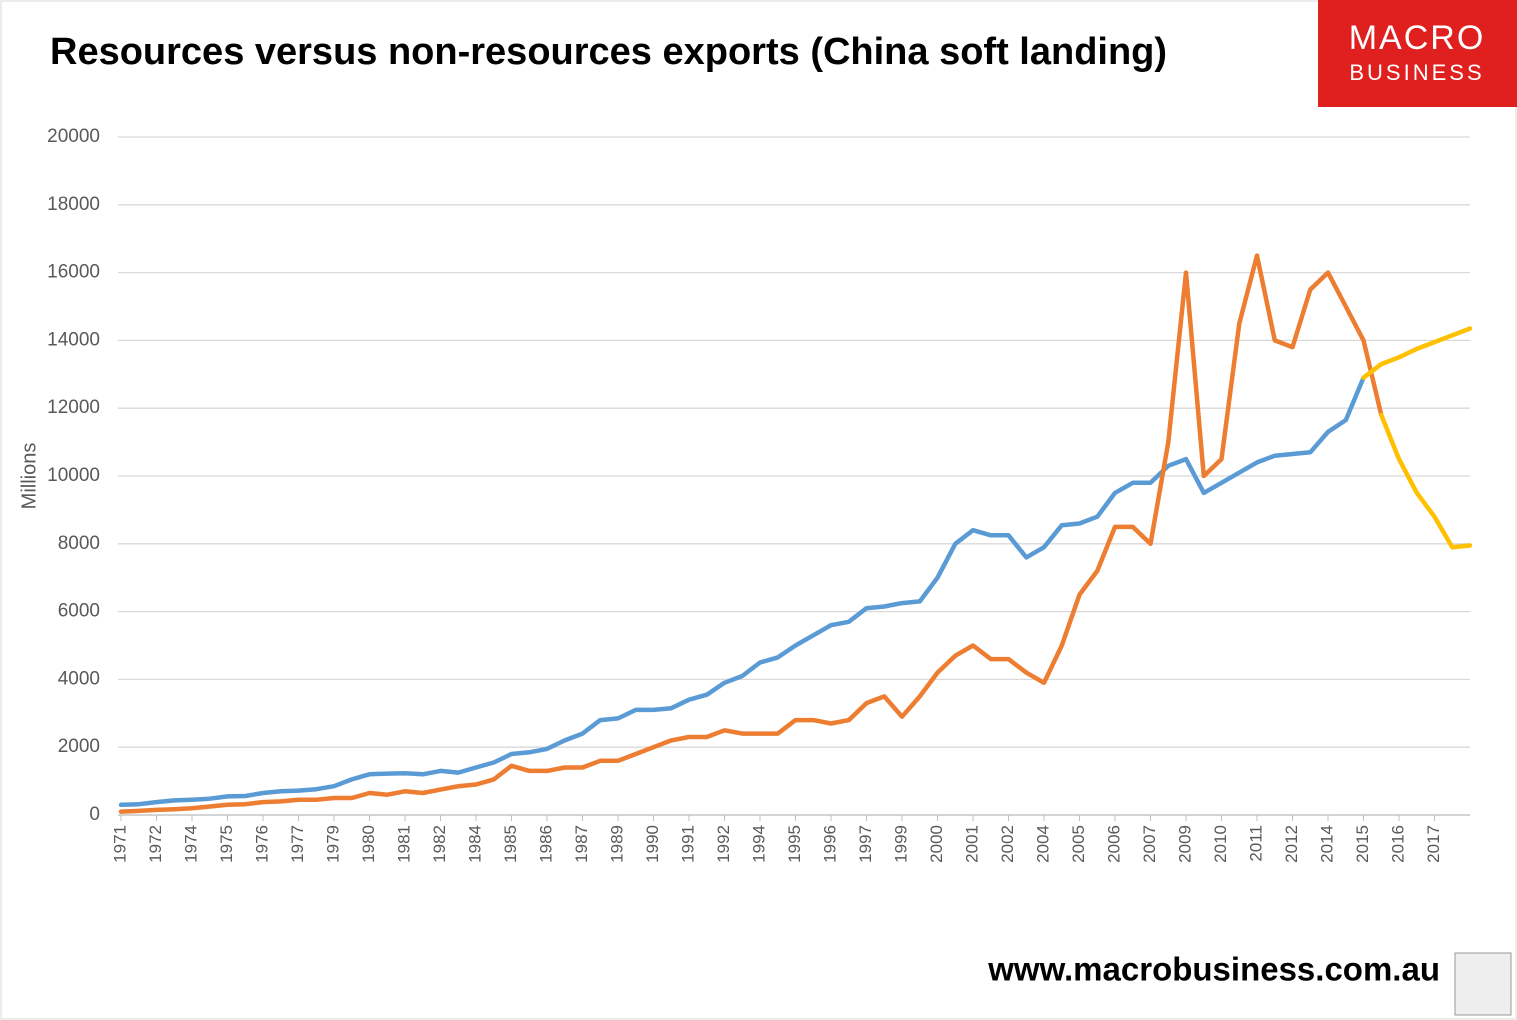 Image resolution: width=1517 pixels, height=1020 pixels. I want to click on y-tick-label: 20000, so click(73, 136).